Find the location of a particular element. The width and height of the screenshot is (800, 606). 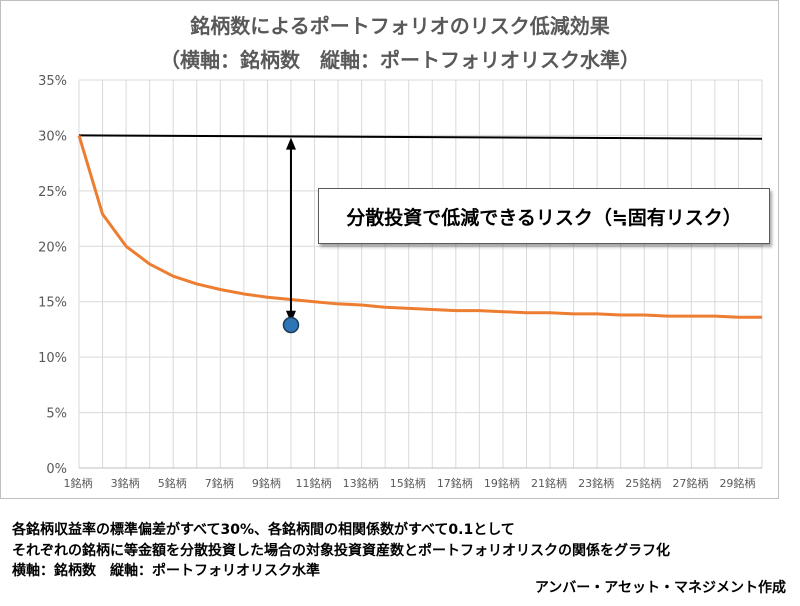

x-tick-label: 1銘柄 is located at coordinates (78, 483).